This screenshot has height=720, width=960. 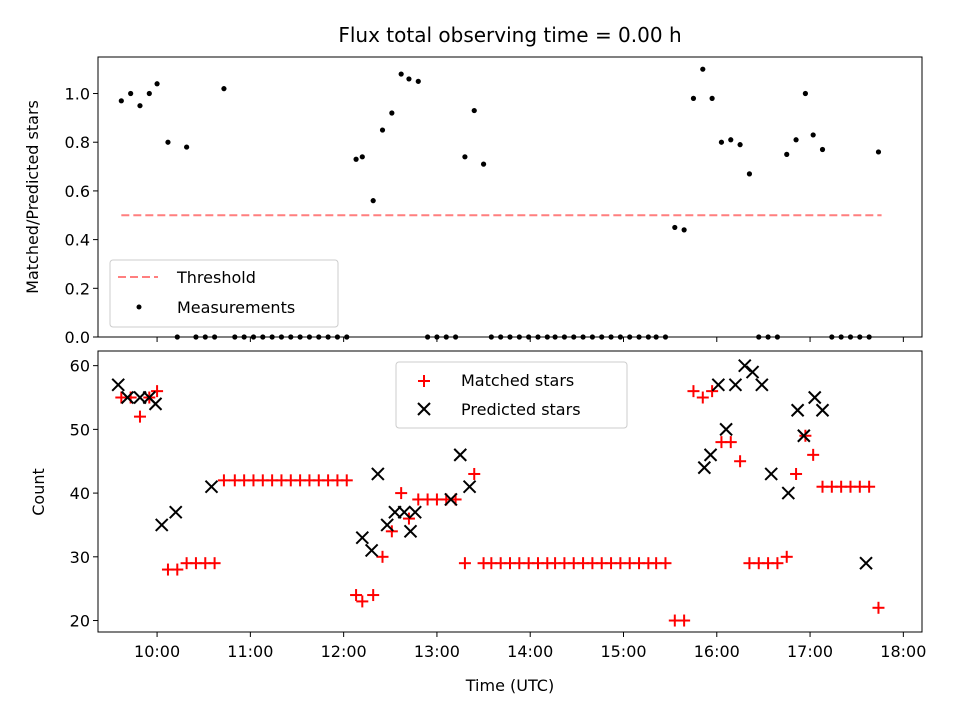 What do you see at coordinates (717, 651) in the screenshot?
I see `bottom-x-tick-label: 16:00` at bounding box center [717, 651].